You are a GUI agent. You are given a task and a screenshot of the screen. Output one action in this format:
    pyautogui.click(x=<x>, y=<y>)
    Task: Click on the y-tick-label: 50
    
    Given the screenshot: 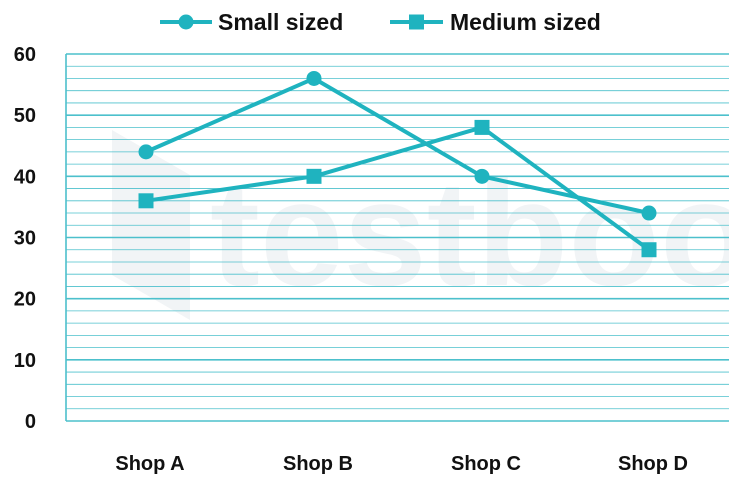 What is the action you would take?
    pyautogui.click(x=25, y=116)
    